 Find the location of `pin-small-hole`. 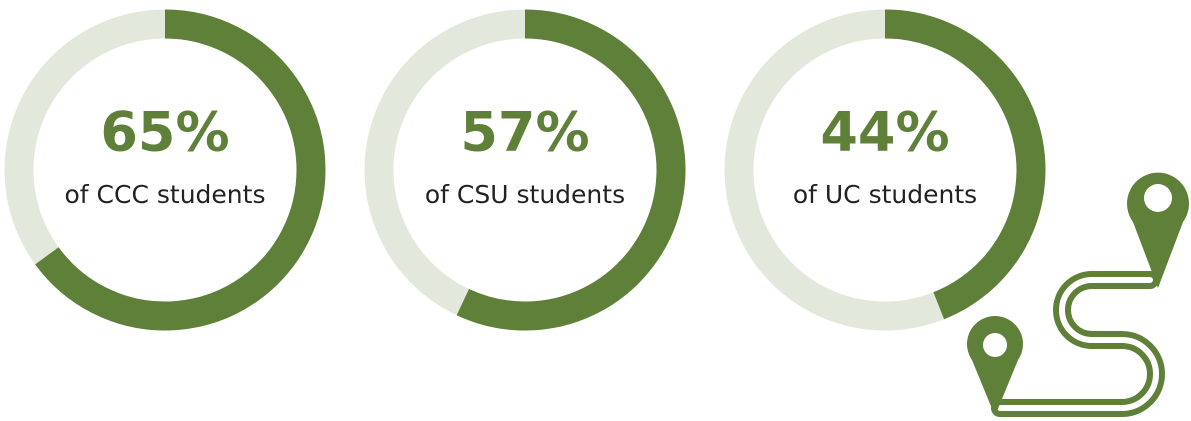

pin-small-hole is located at coordinates (995, 345).